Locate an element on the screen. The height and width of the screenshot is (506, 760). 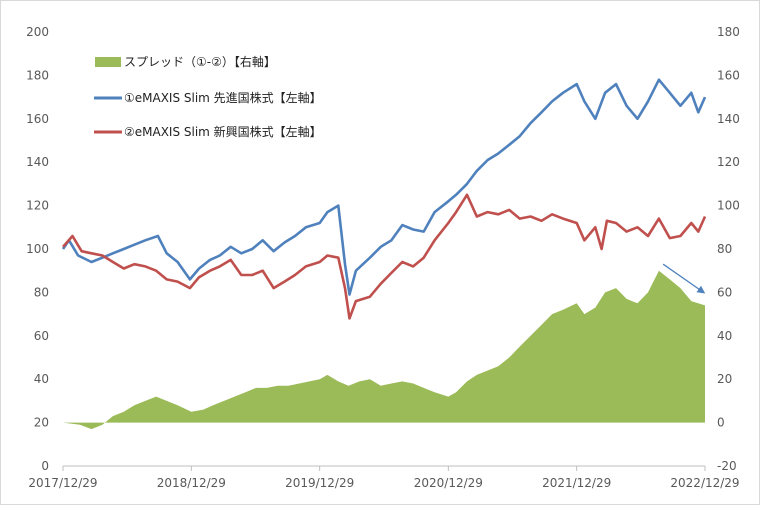
y-left-tick-label: 180 is located at coordinates (37, 75).